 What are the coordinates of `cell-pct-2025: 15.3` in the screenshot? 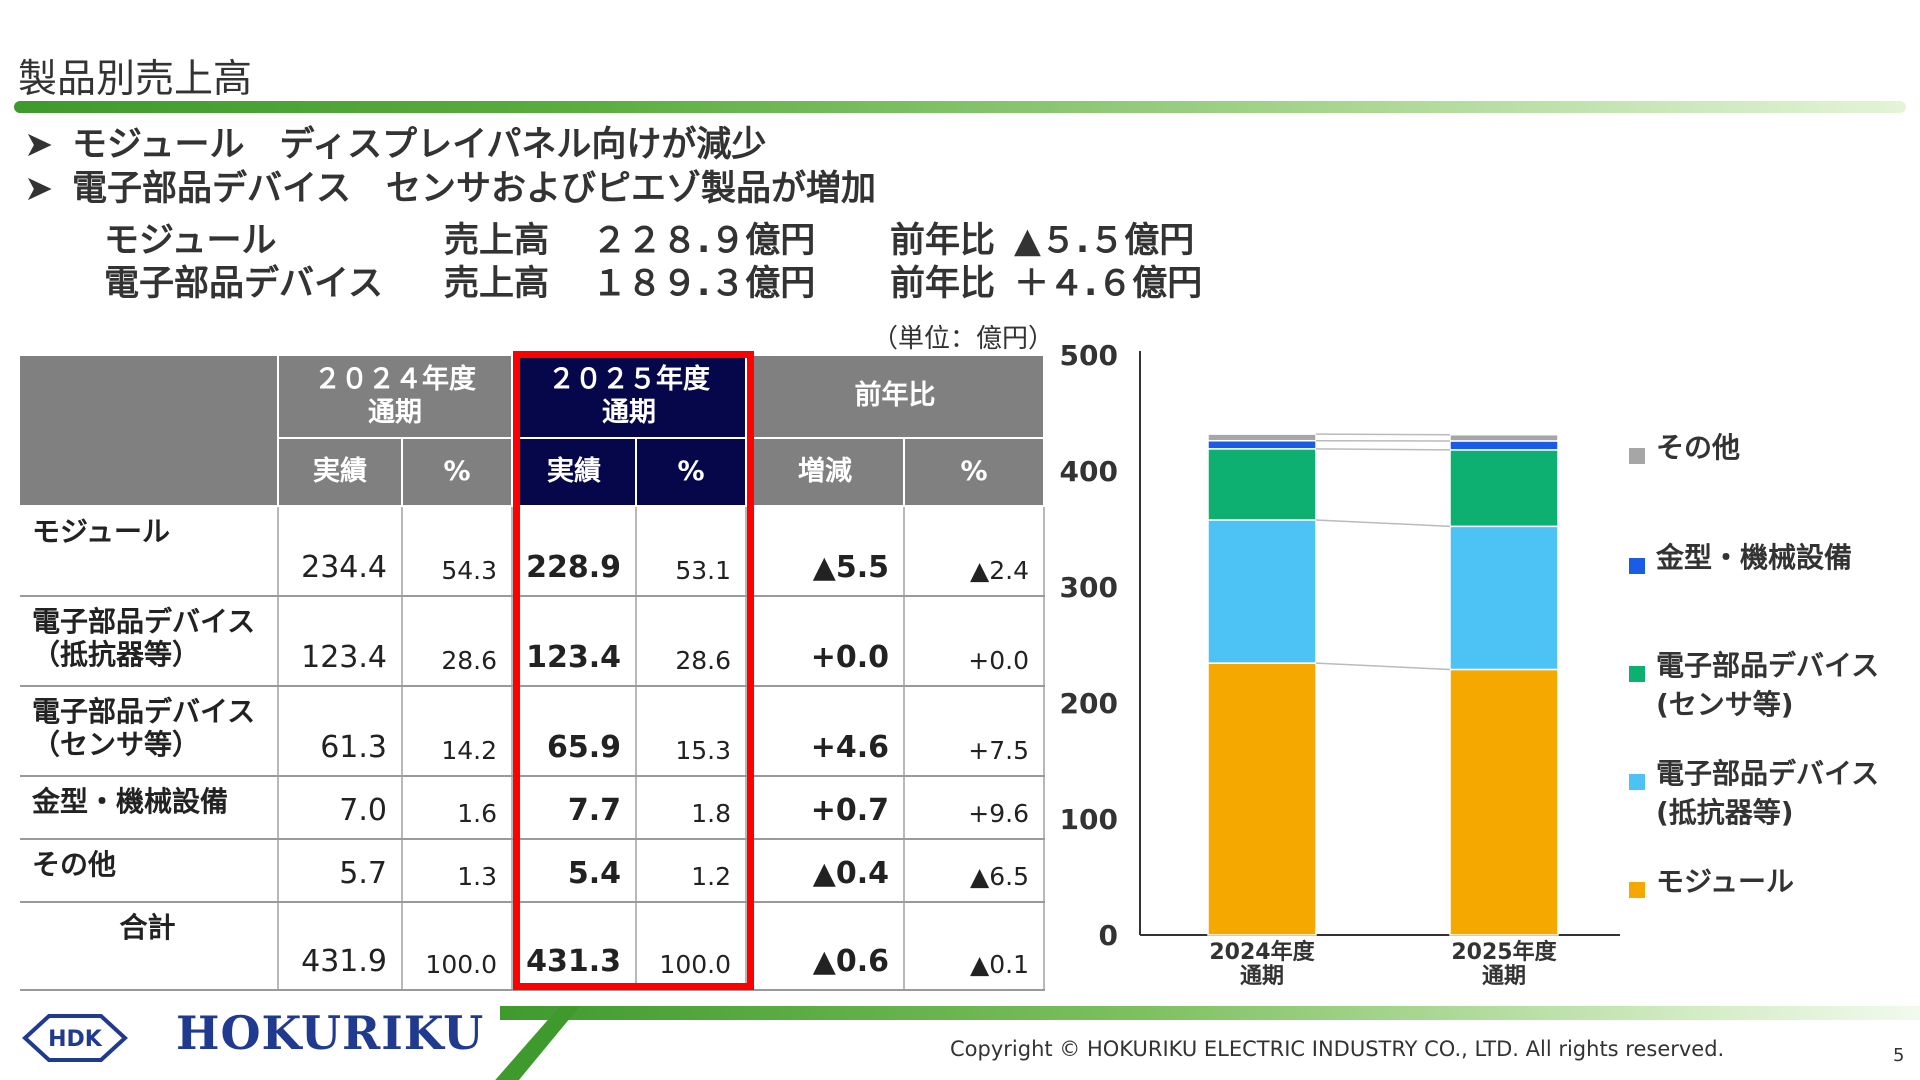 It's located at (691, 731).